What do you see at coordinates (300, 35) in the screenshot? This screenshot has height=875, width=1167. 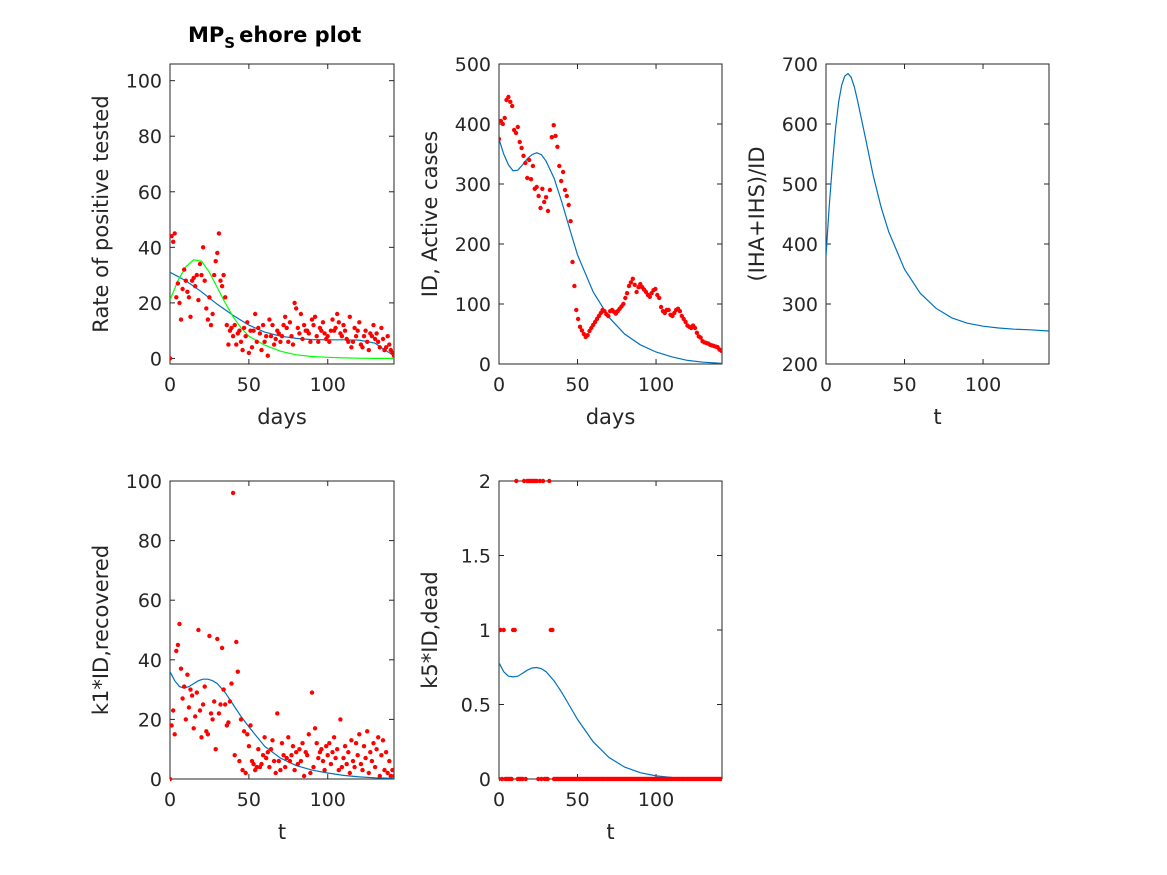 I see `figure-title-rest: ehore plot` at bounding box center [300, 35].